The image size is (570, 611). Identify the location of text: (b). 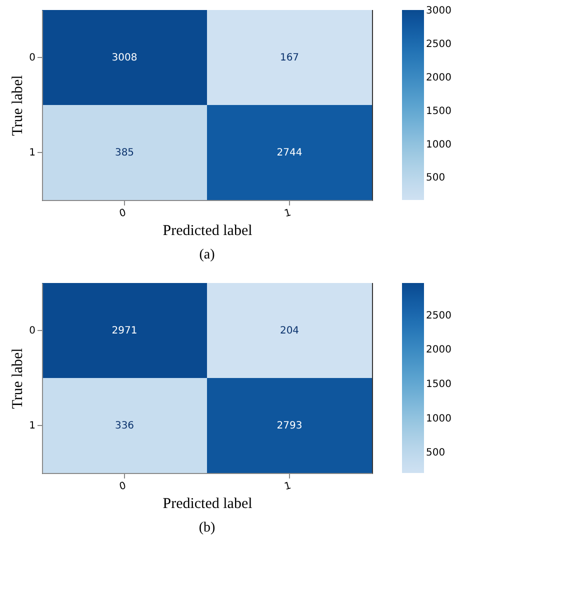
(207, 528).